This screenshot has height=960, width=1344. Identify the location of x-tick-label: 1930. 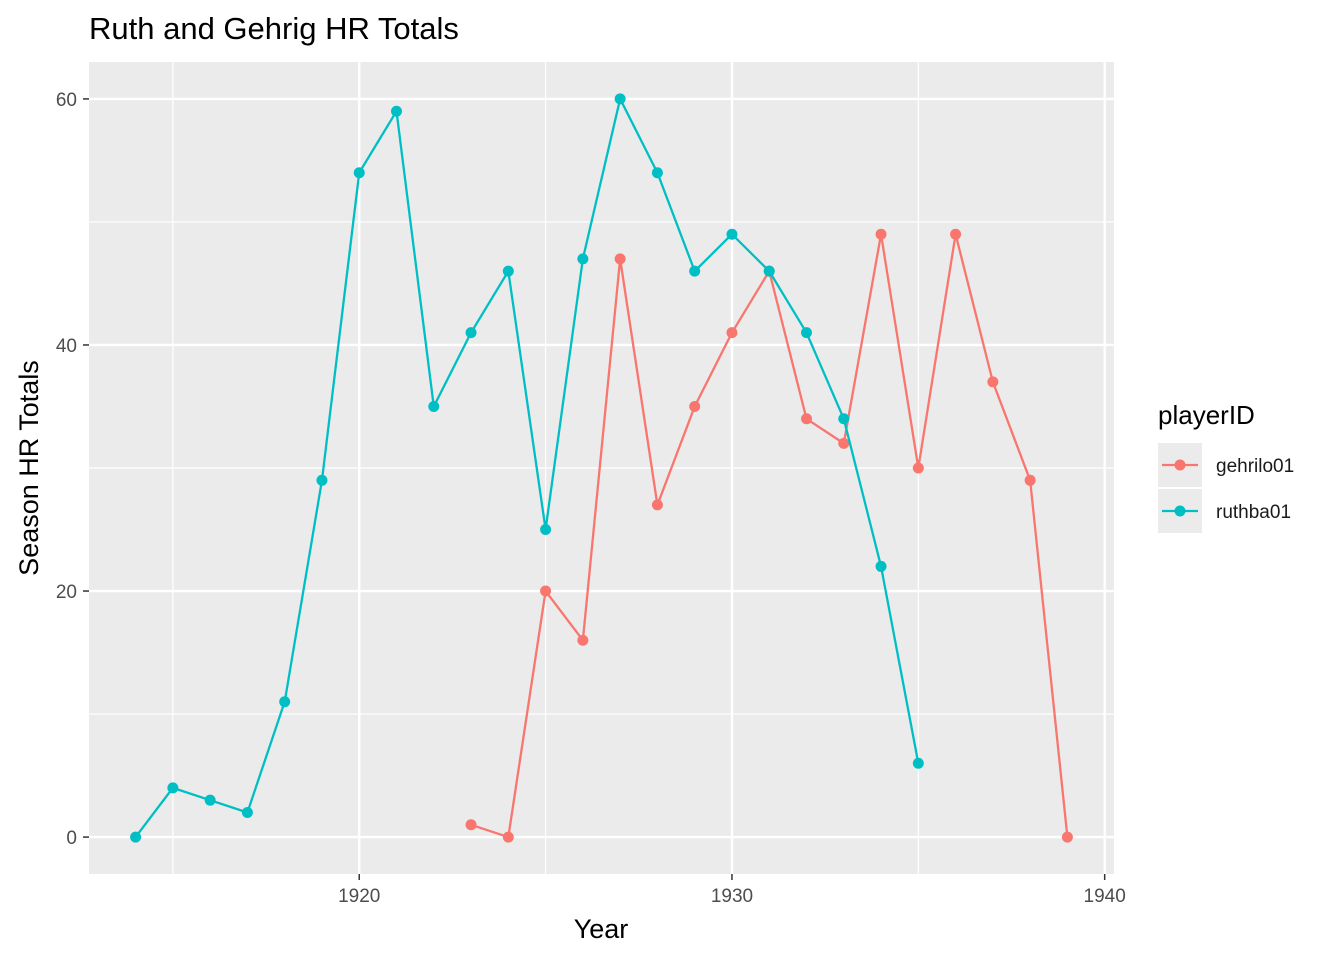
(732, 896).